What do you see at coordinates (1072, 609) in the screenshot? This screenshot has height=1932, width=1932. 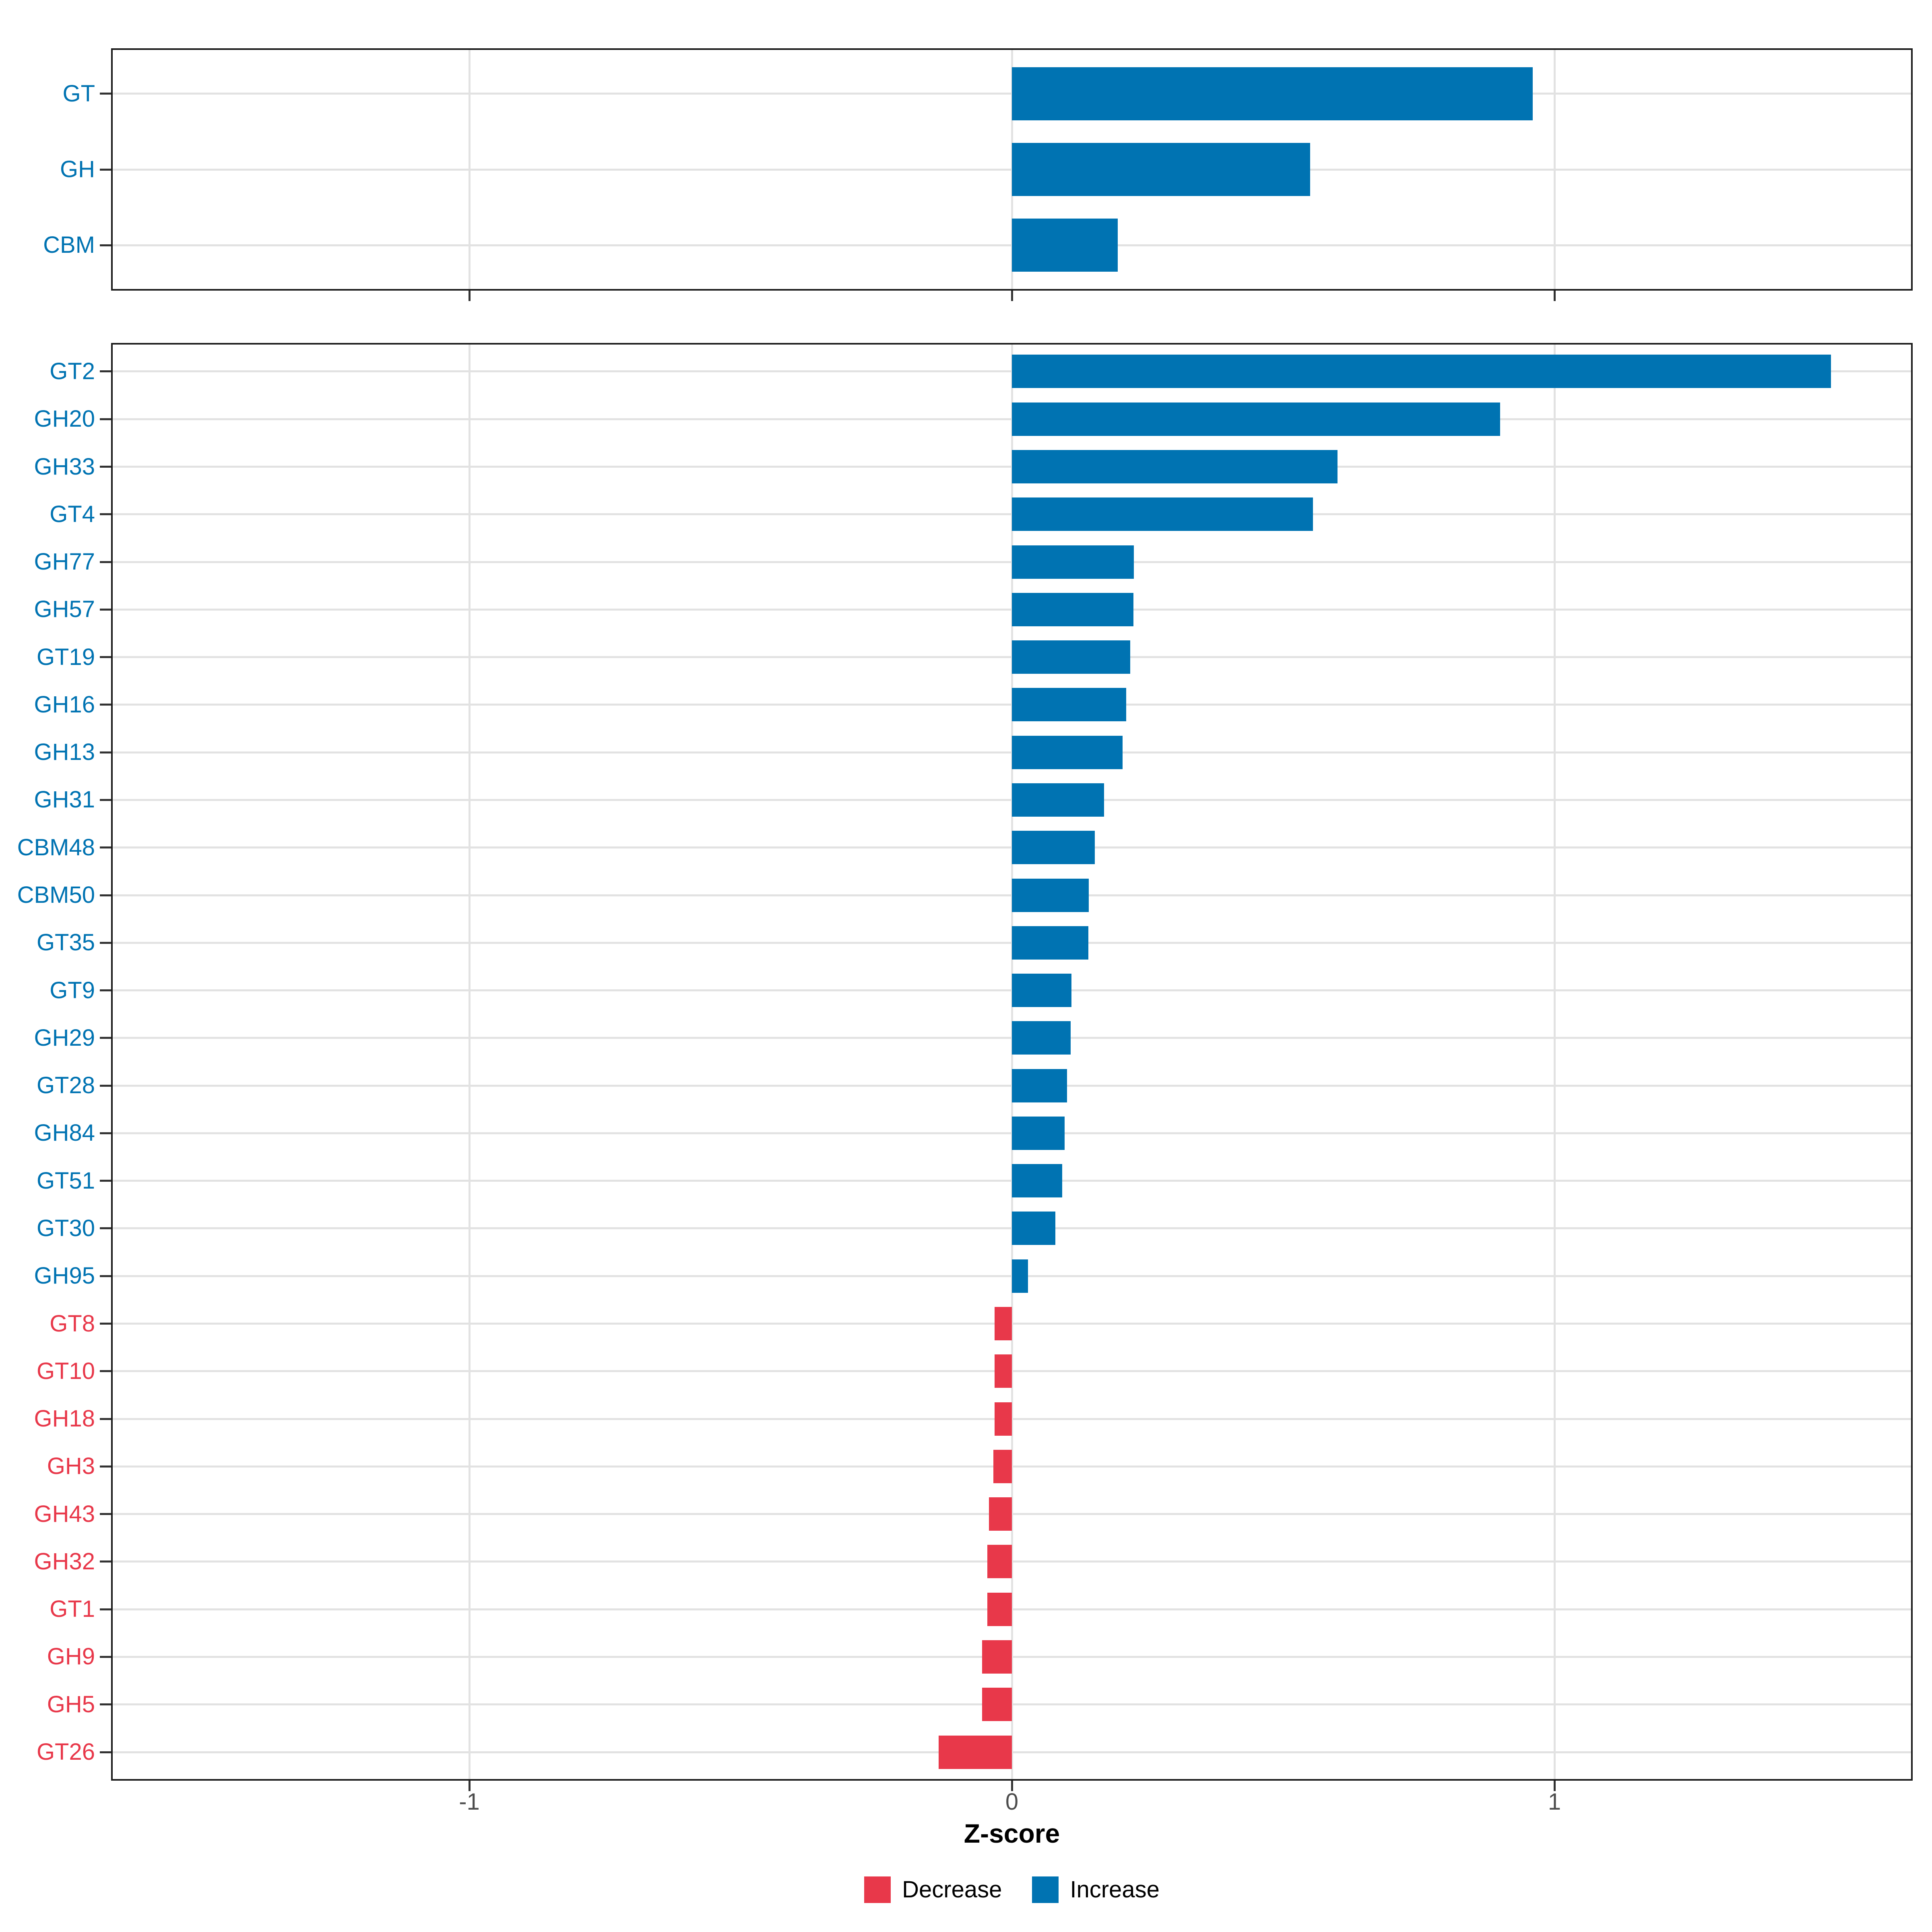 I see `bar-GH57` at bounding box center [1072, 609].